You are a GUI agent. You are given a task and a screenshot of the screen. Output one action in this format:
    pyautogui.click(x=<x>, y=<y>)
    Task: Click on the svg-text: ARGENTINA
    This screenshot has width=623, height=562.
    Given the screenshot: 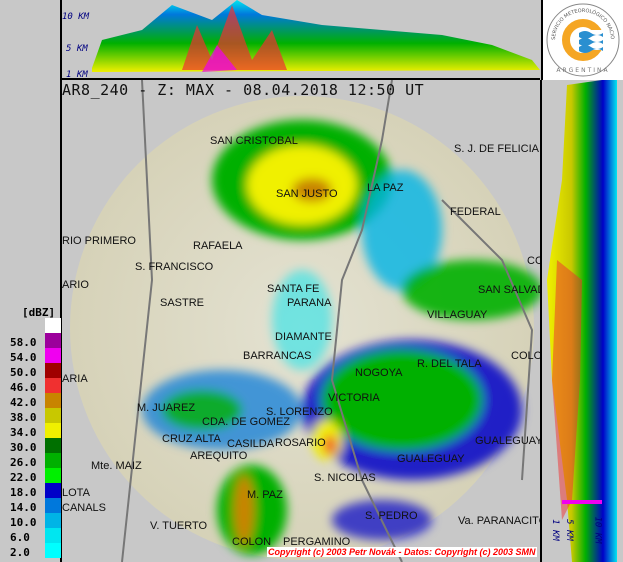 What is the action you would take?
    pyautogui.click(x=582, y=70)
    